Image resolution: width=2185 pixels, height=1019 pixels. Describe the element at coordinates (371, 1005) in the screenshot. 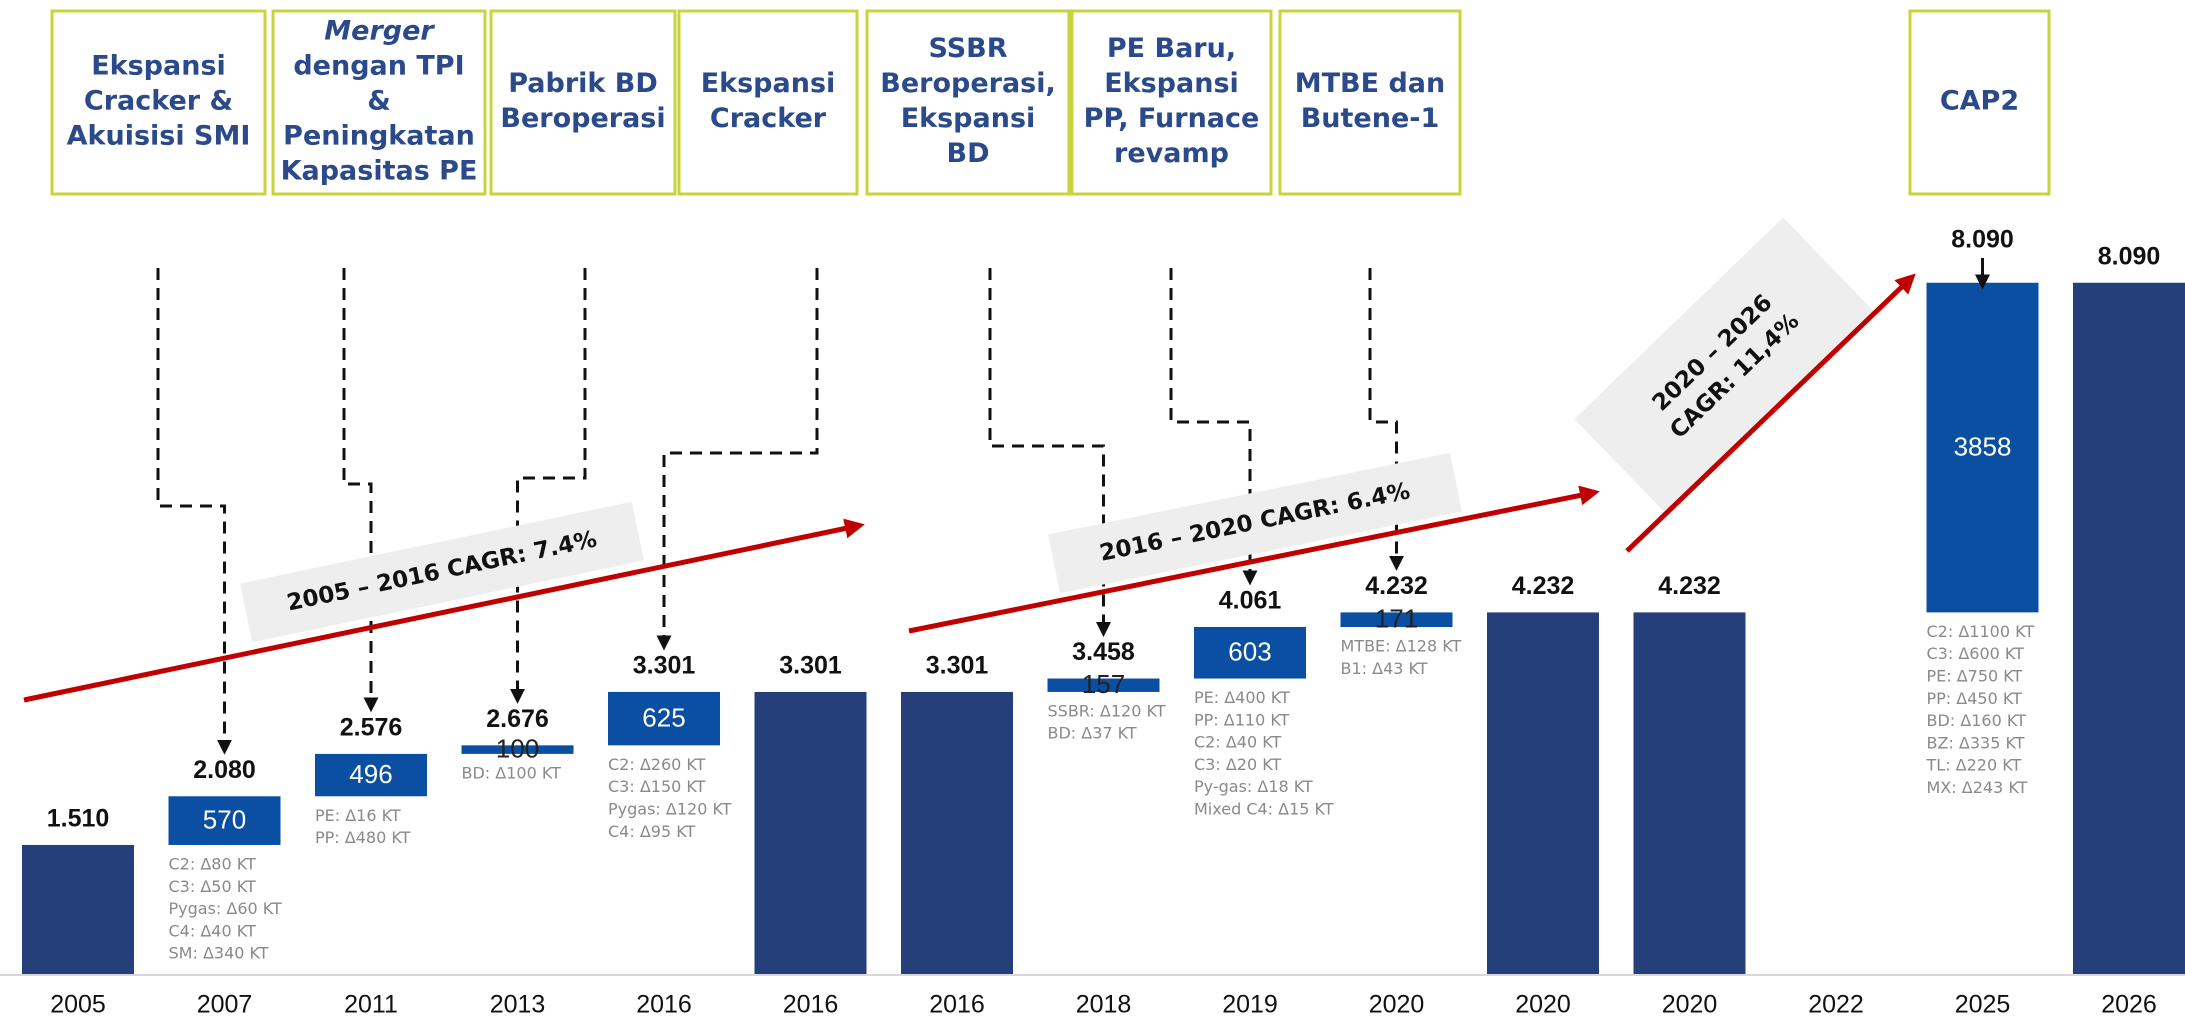

I see `x-tick-label: 2011` at that location.